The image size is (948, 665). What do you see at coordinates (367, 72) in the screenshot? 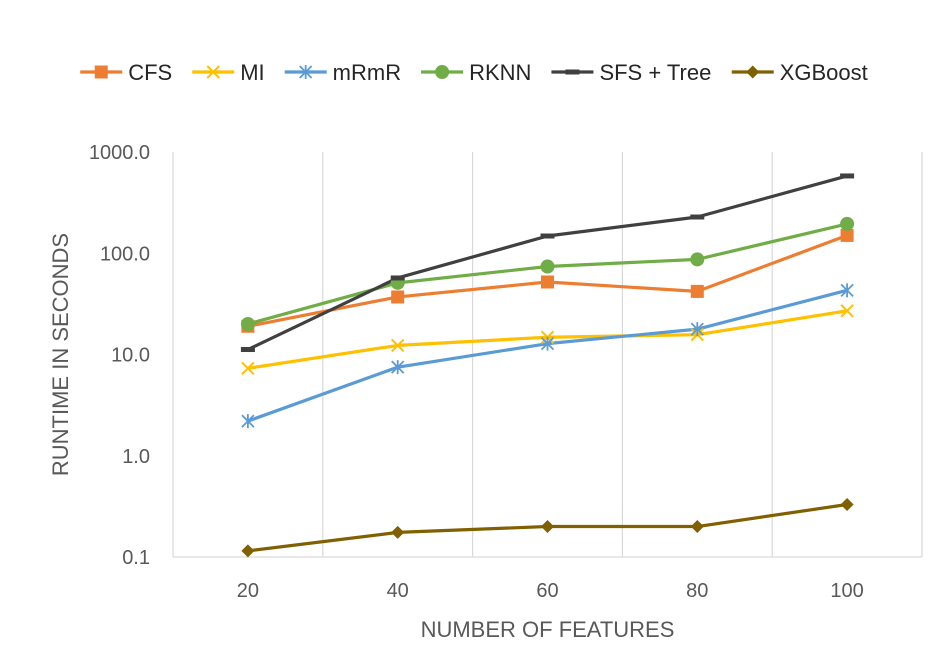
I see `legend-label: mRmR` at bounding box center [367, 72].